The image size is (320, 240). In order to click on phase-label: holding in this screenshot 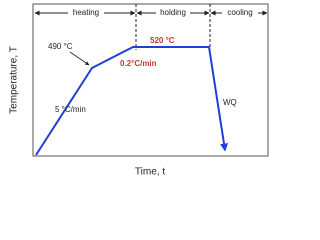, I will do `click(173, 12)`.